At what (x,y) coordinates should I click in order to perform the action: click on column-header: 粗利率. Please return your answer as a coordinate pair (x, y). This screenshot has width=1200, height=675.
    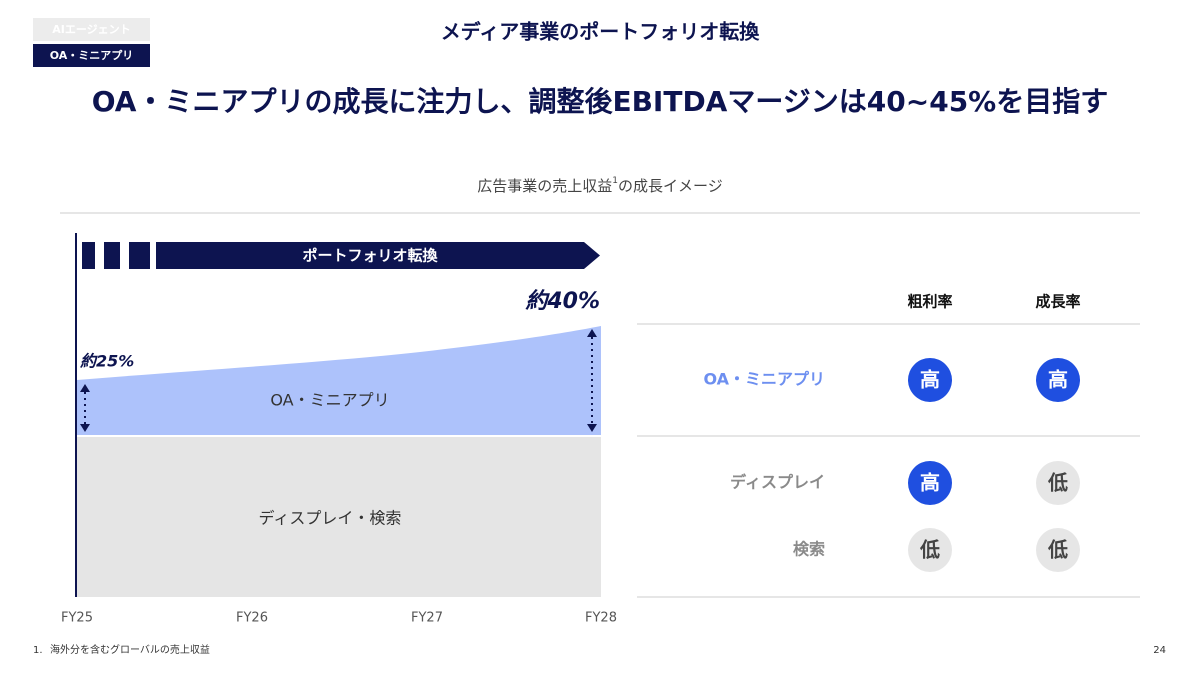
    Looking at the image, I should click on (929, 302).